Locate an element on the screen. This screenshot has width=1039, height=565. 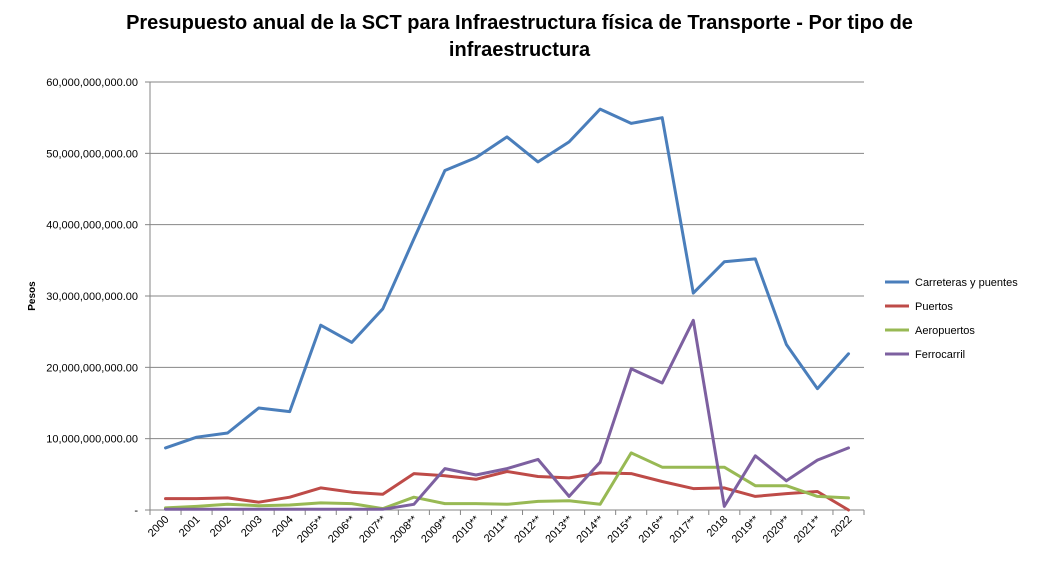
y-tick-label: 20,000,000,000.00 is located at coordinates (92, 368).